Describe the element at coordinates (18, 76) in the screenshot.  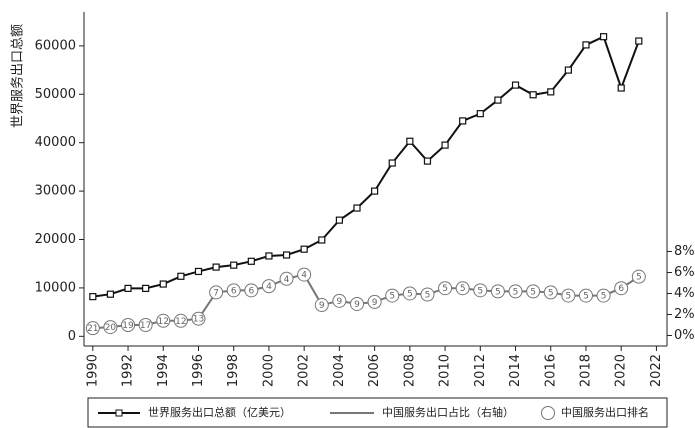
I see `y-axis-label: 世界服务出口总额` at that location.